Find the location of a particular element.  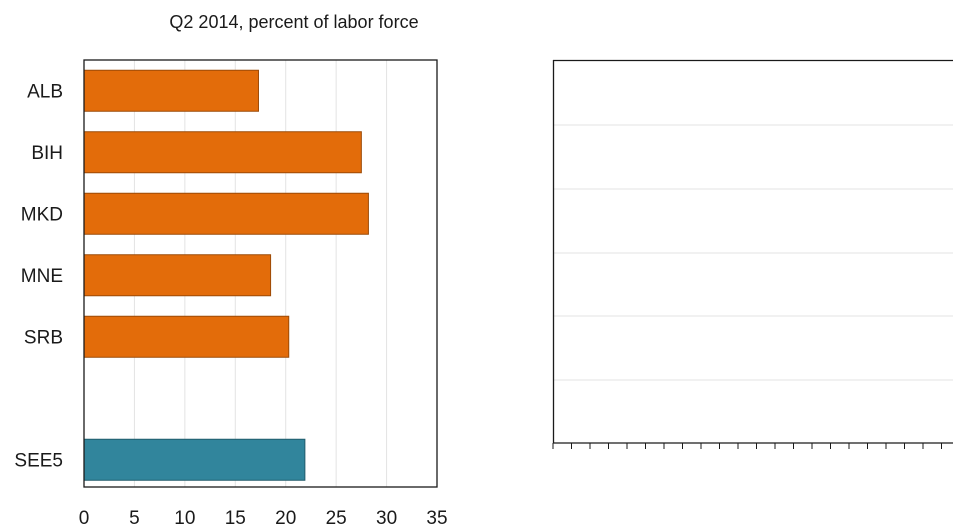

category-label-see5: SEE5 is located at coordinates (38, 460).